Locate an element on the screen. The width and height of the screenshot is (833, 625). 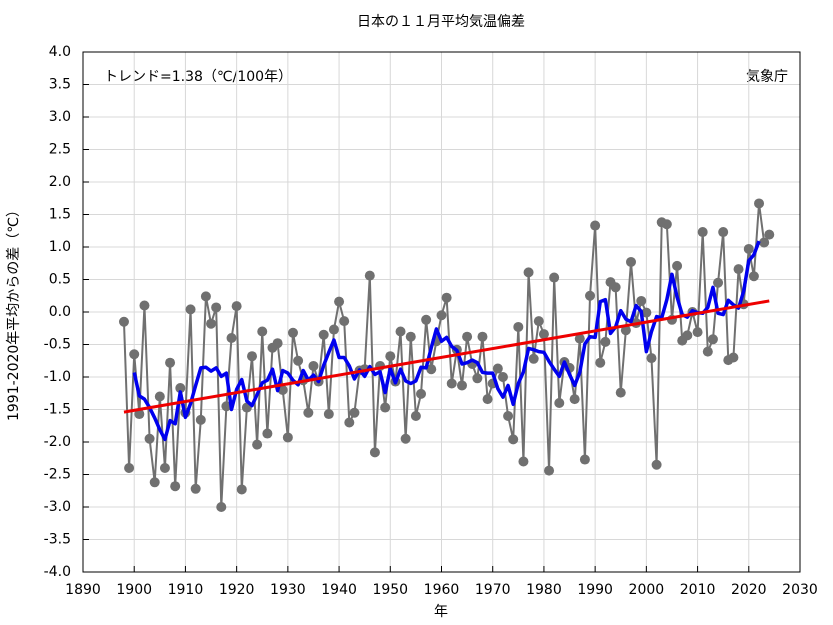
x-tick-label: 1900 is located at coordinates (134, 590).